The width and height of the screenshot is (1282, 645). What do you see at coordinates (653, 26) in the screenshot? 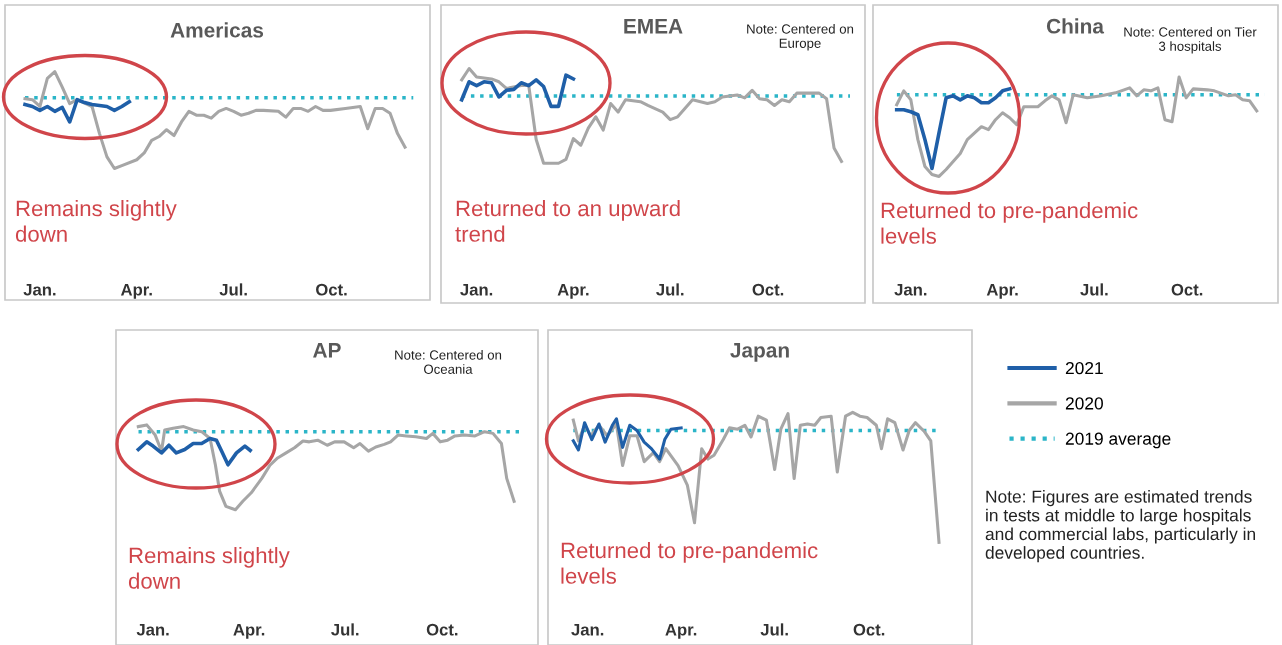
I see `chart-title: EMEA` at bounding box center [653, 26].